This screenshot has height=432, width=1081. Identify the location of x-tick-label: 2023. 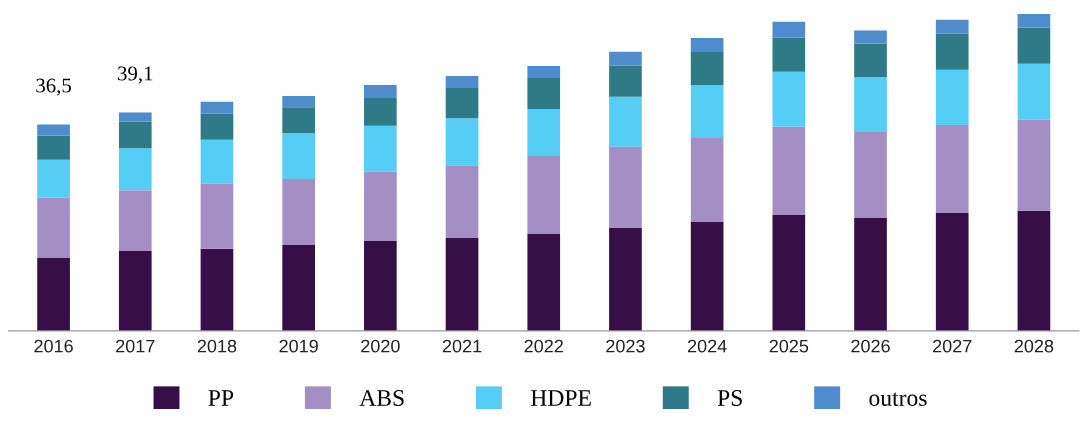
(625, 346).